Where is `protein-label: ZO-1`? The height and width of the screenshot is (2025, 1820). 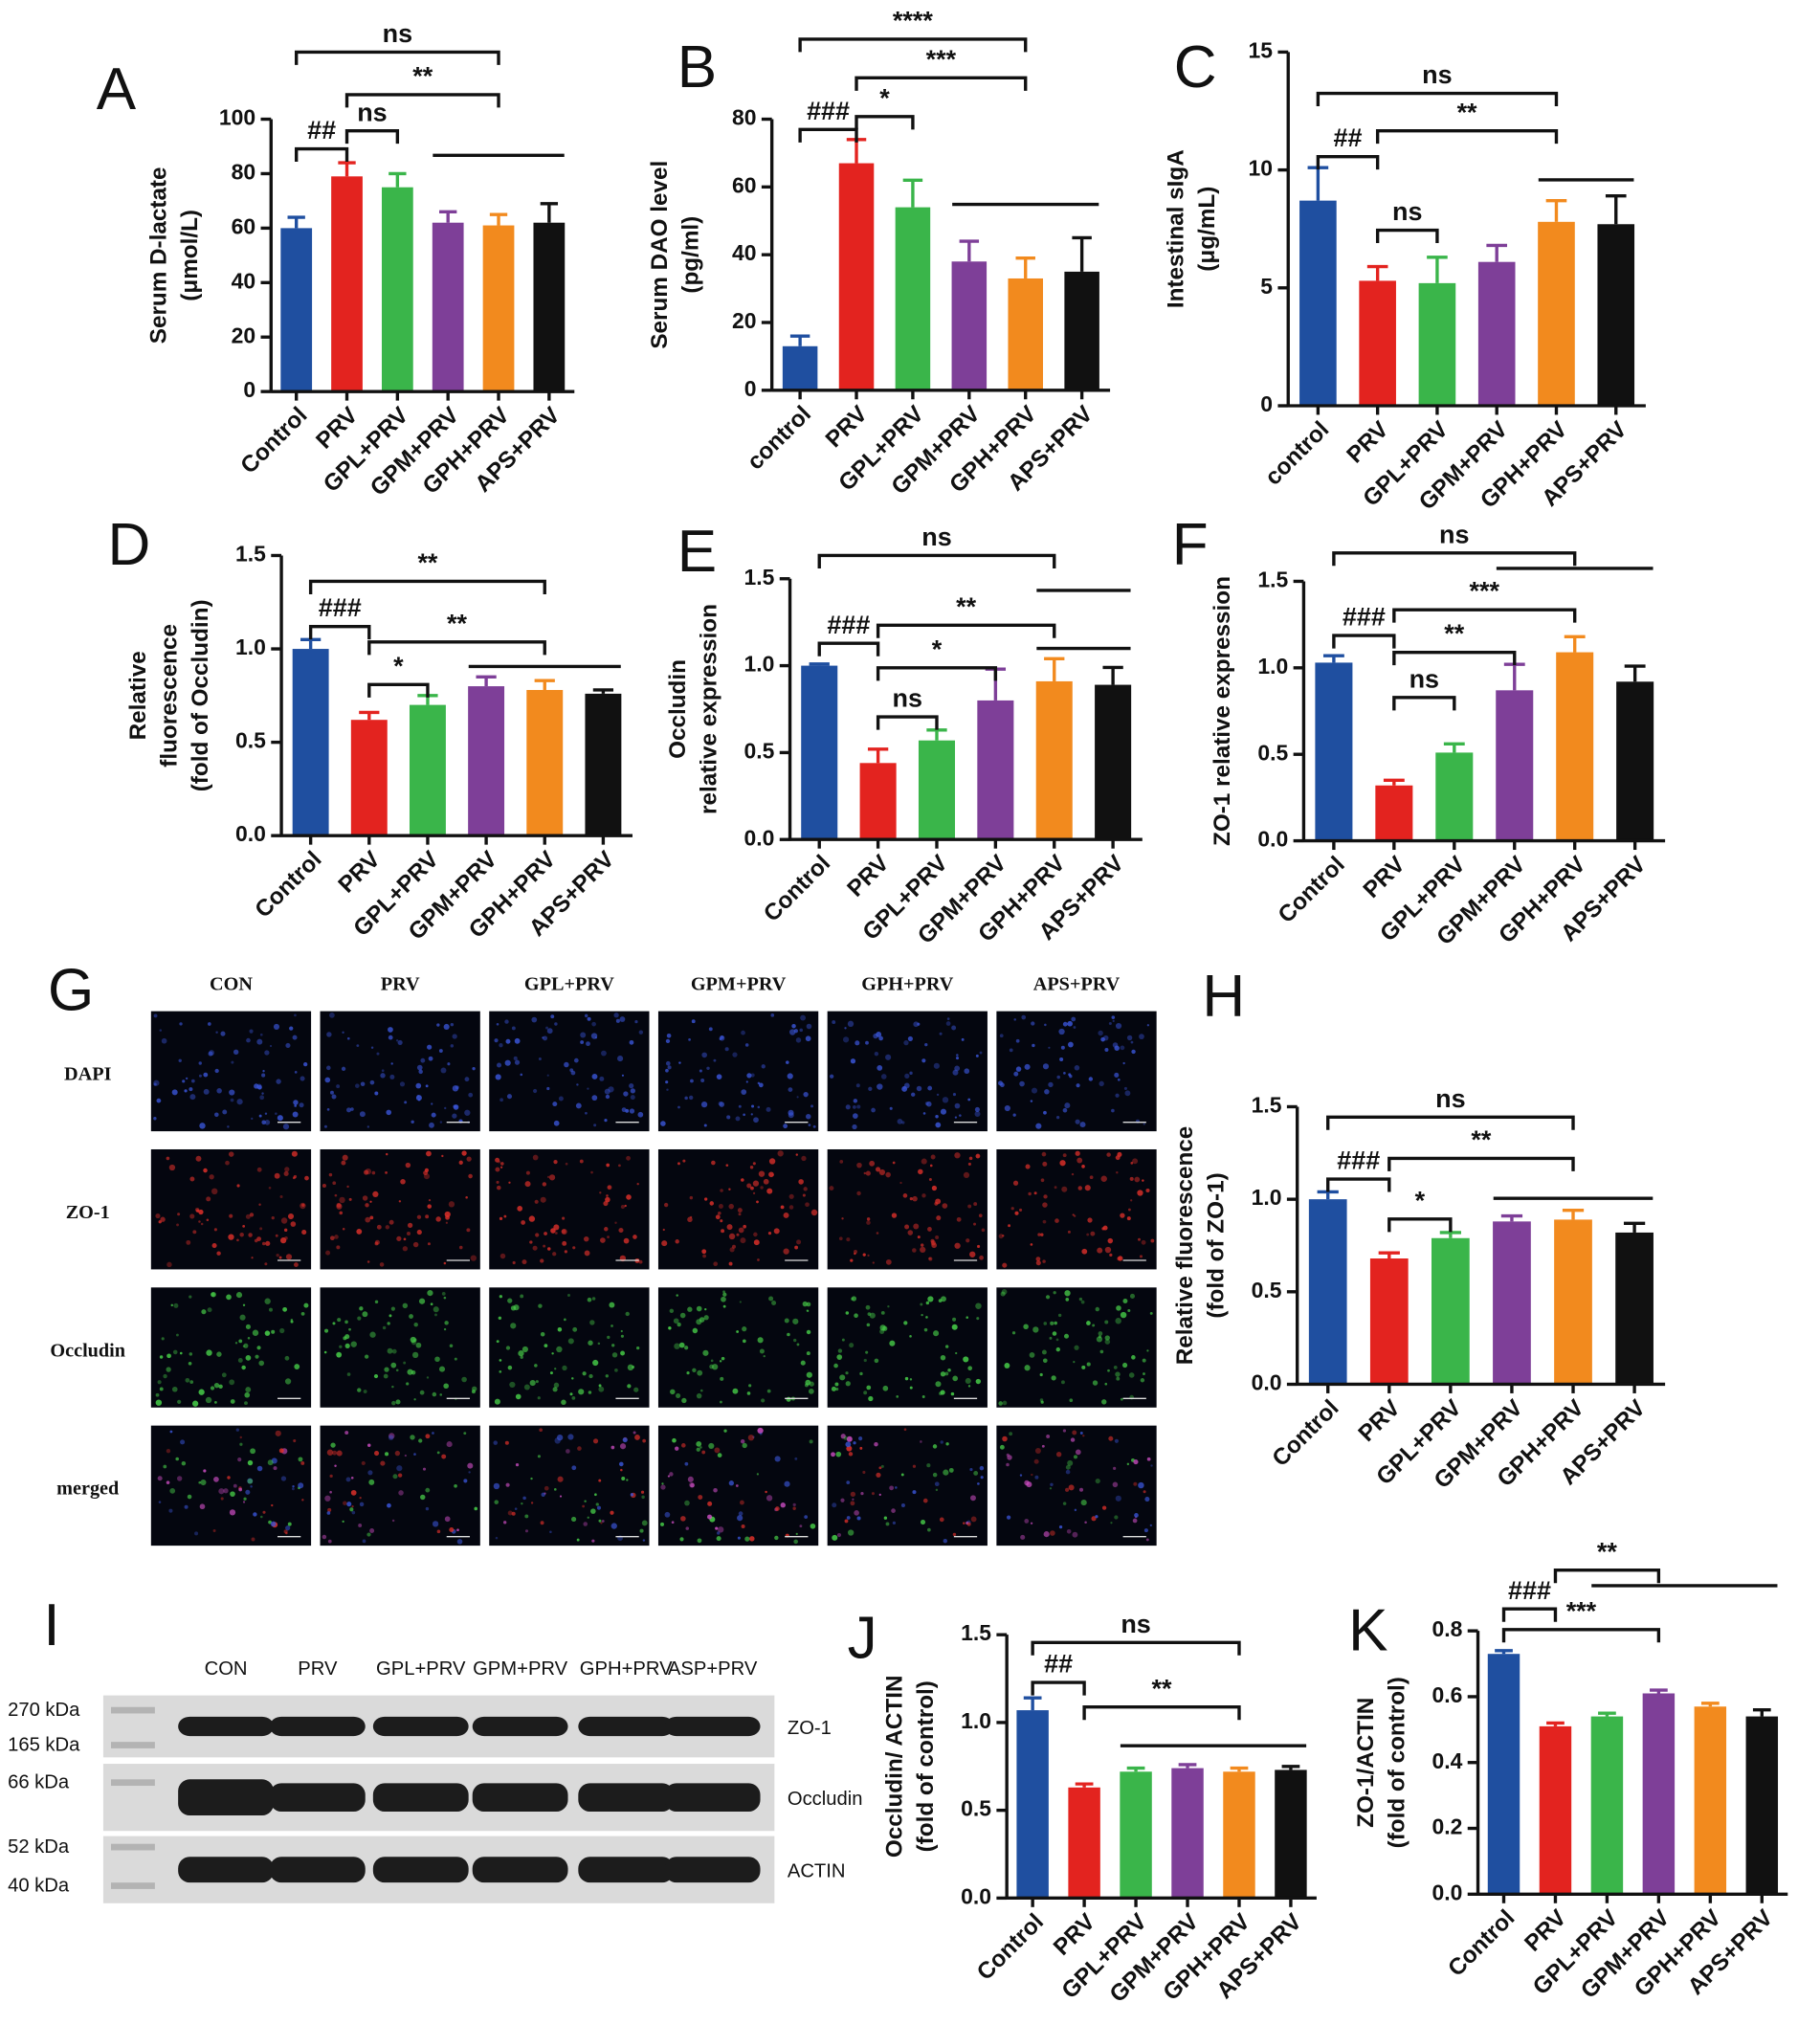
protein-label: ZO-1 is located at coordinates (810, 1728).